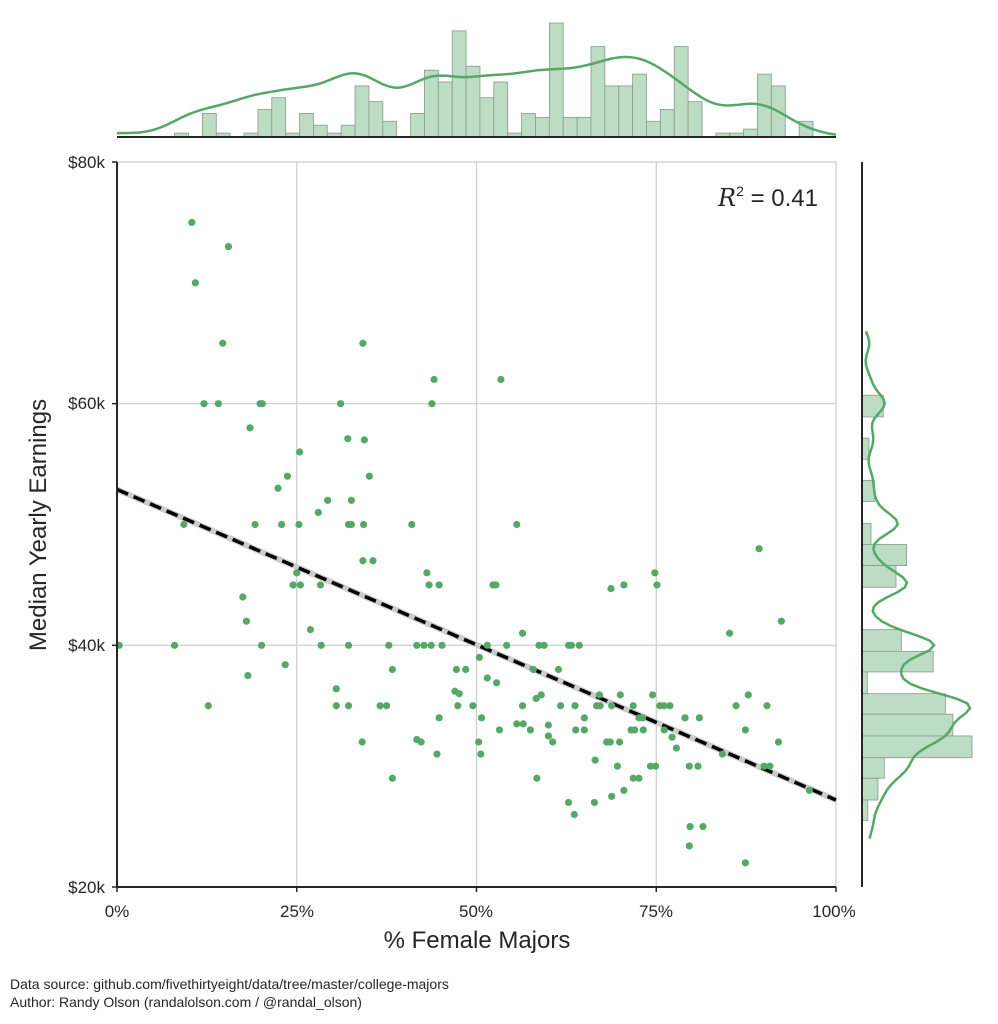 The image size is (998, 1024). I want to click on y-tick-label: $40k, so click(86, 645).